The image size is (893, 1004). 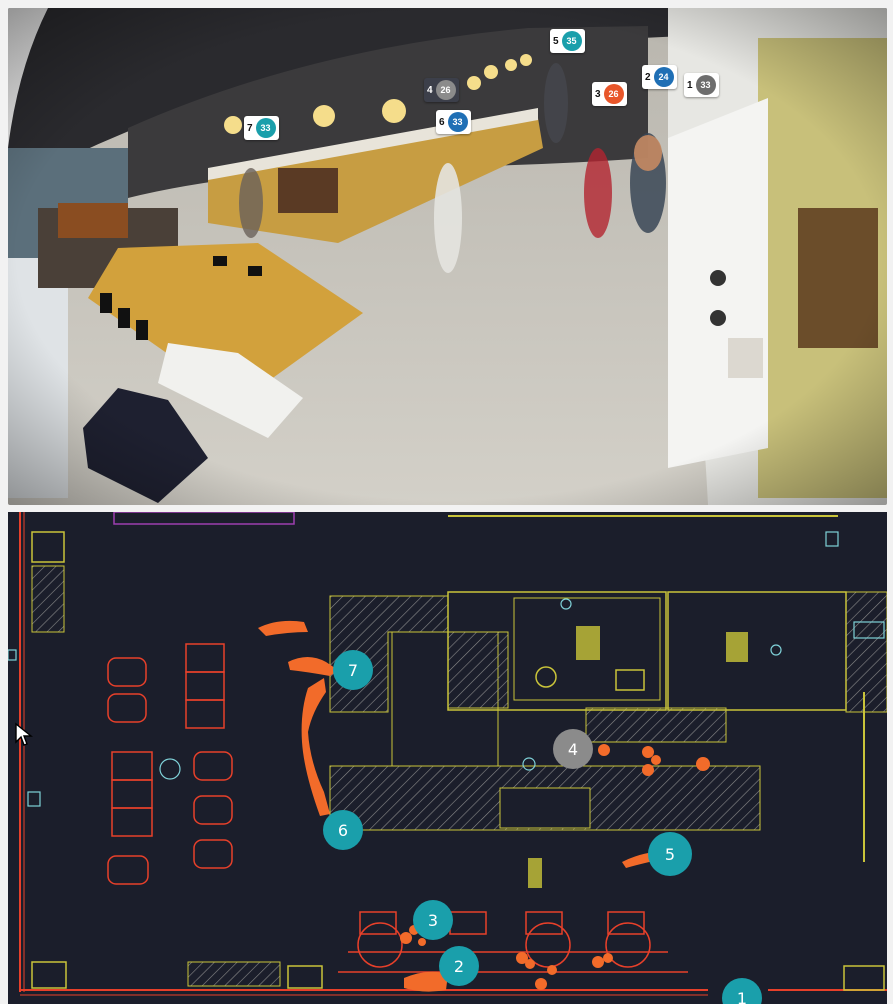 What do you see at coordinates (430, 90) in the screenshot?
I see `track-id: 4` at bounding box center [430, 90].